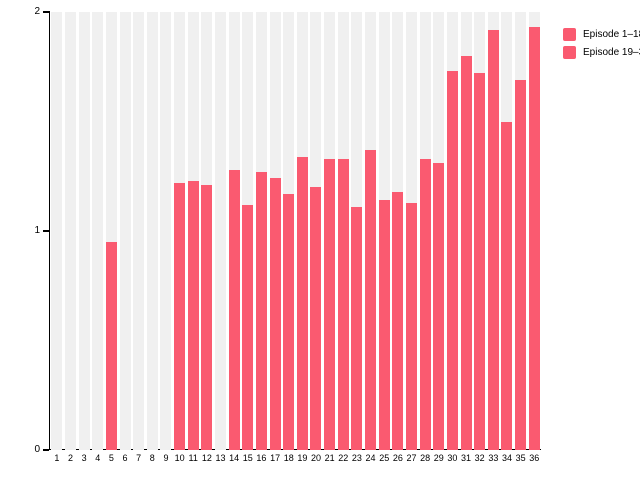  Describe the element at coordinates (261, 458) in the screenshot. I see `x-tick-label: 16` at that location.